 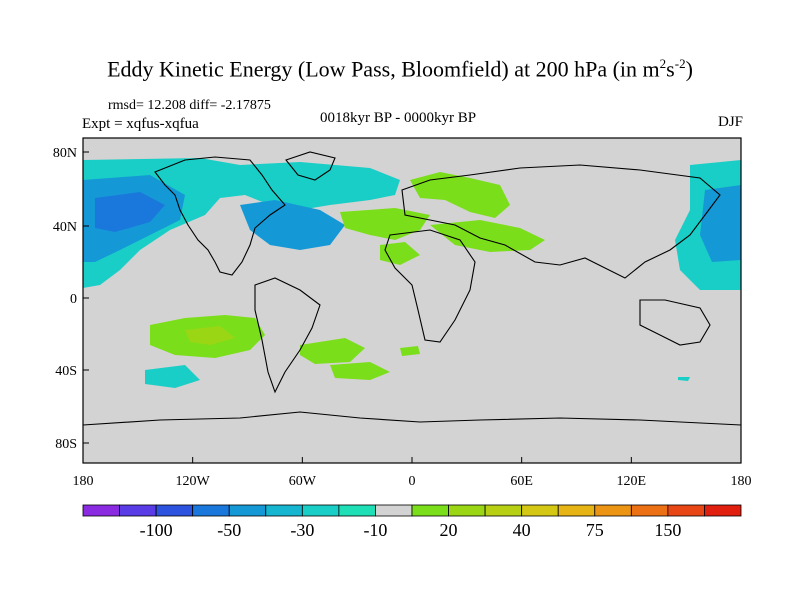 What do you see at coordinates (561, 221) in the screenshot?
I see `coastline-eurasia` at bounding box center [561, 221].